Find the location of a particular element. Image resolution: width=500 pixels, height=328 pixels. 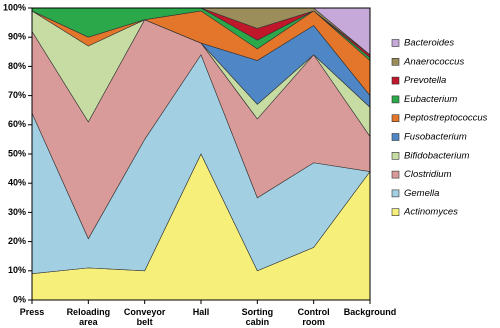

y-tick-label: 20% is located at coordinates (17, 241).